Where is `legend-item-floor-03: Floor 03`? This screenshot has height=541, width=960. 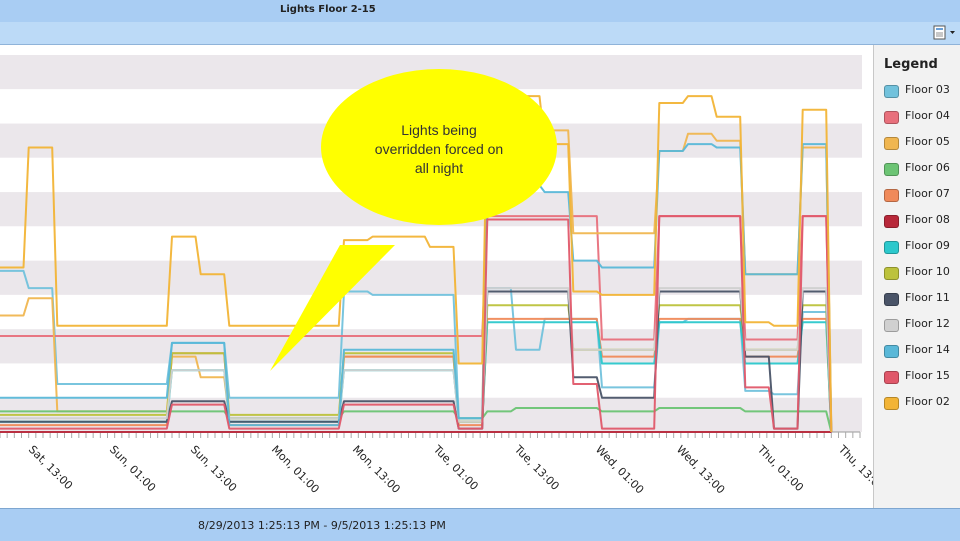 legend-item-floor-03: Floor 03 is located at coordinates (922, 93).